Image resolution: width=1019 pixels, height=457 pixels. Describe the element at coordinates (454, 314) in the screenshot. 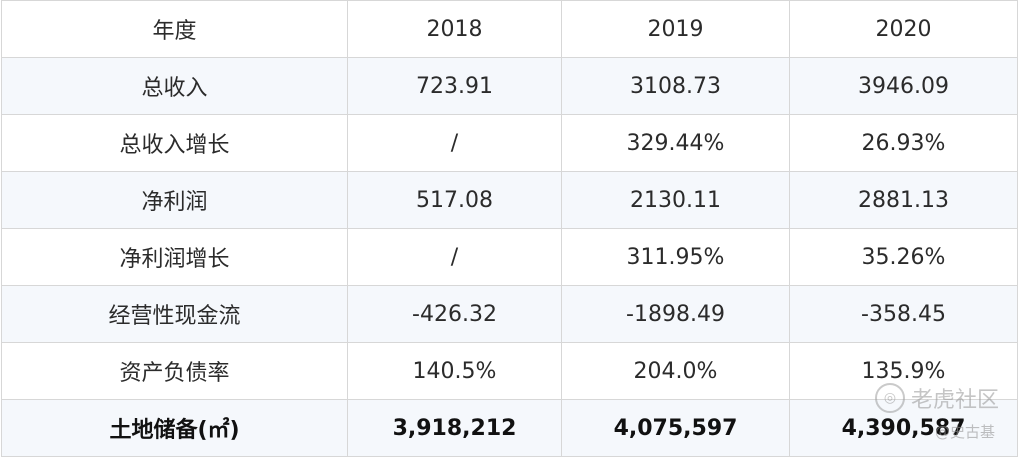

I see `table-cell: -426.32` at that location.